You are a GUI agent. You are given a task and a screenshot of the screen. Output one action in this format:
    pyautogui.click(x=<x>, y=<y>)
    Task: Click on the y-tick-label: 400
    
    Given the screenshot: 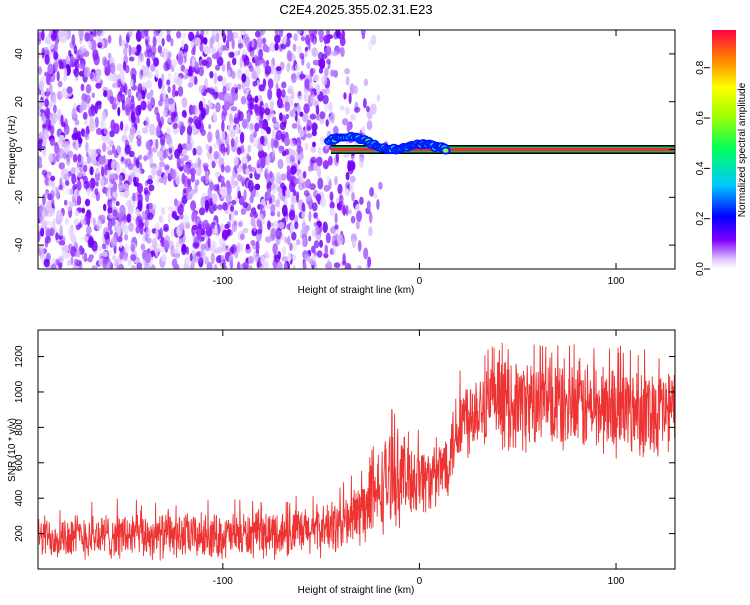 What is the action you would take?
    pyautogui.click(x=19, y=497)
    